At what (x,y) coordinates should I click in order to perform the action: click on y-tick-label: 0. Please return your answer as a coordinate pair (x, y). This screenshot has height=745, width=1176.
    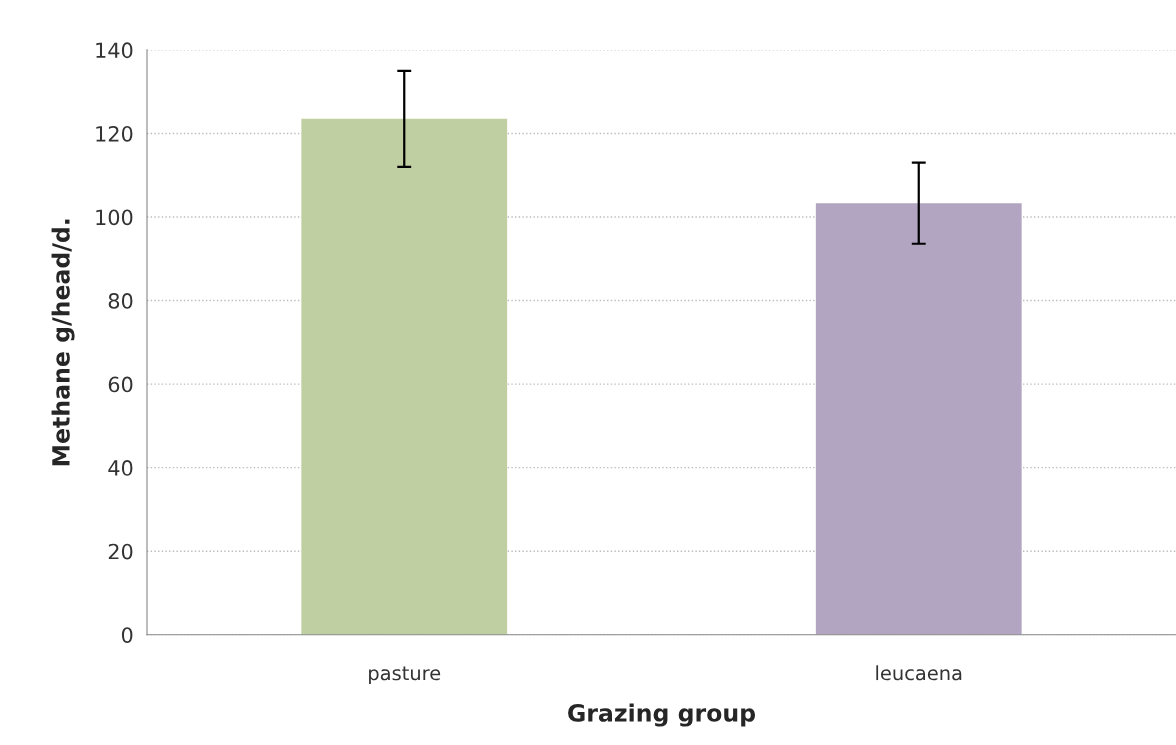
    Looking at the image, I should click on (127, 635).